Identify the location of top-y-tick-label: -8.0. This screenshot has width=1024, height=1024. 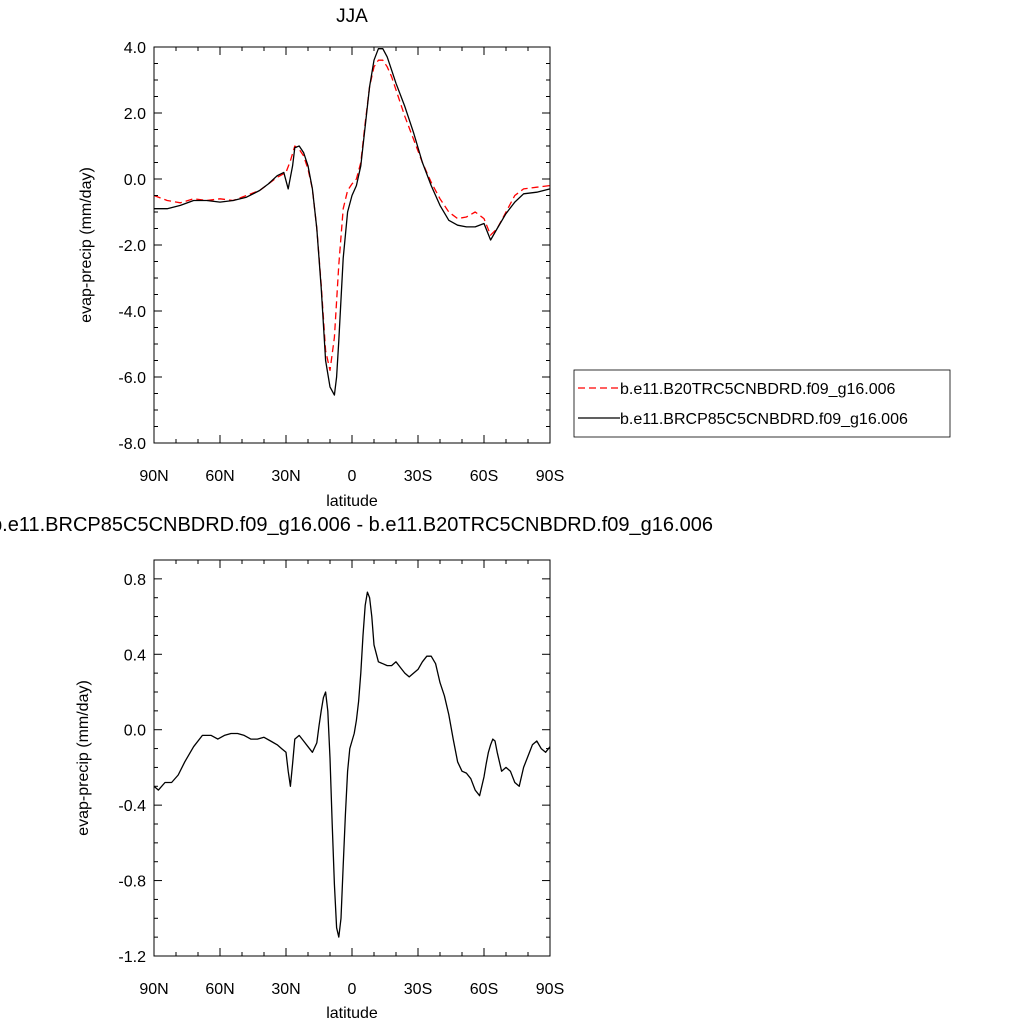
(132, 444).